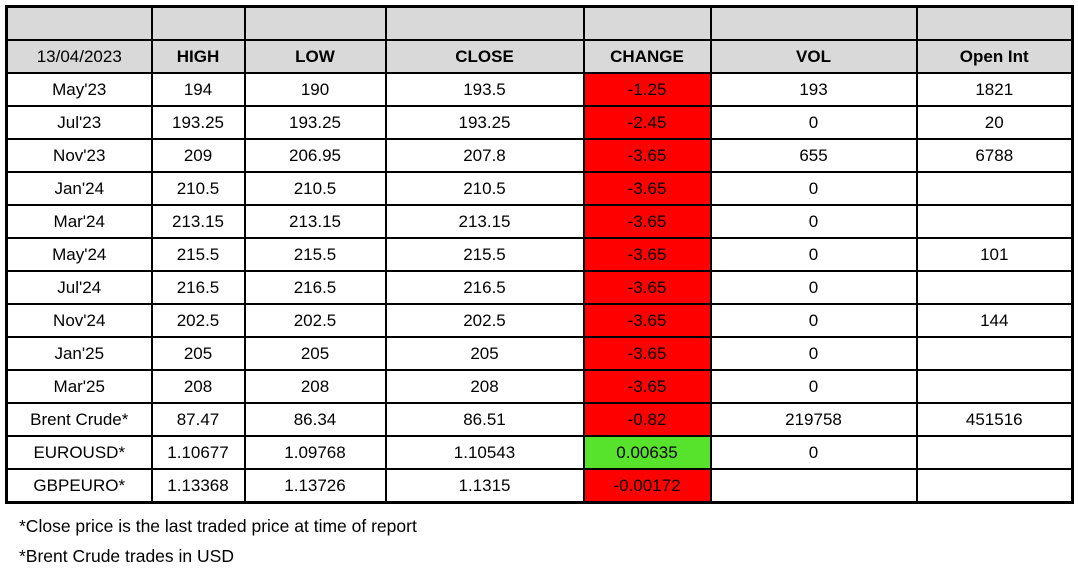  What do you see at coordinates (315, 452) in the screenshot?
I see `low-cell: 1.09768` at bounding box center [315, 452].